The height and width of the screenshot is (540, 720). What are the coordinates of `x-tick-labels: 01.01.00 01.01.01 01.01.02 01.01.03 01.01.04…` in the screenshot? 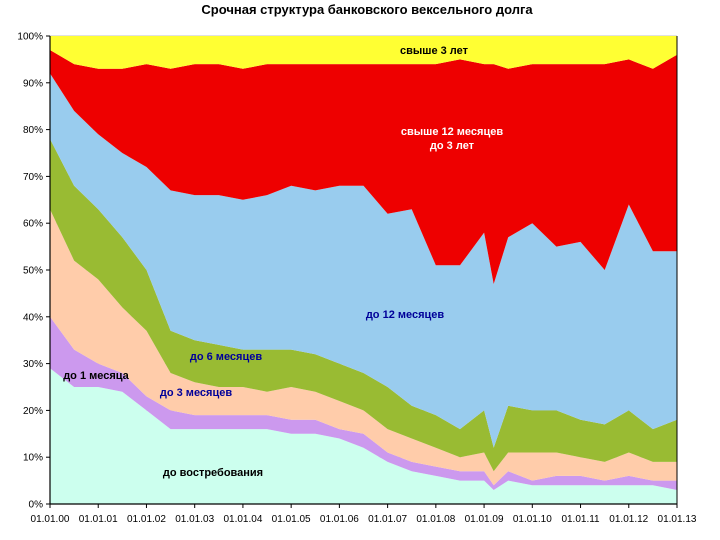 It's located at (364, 514).